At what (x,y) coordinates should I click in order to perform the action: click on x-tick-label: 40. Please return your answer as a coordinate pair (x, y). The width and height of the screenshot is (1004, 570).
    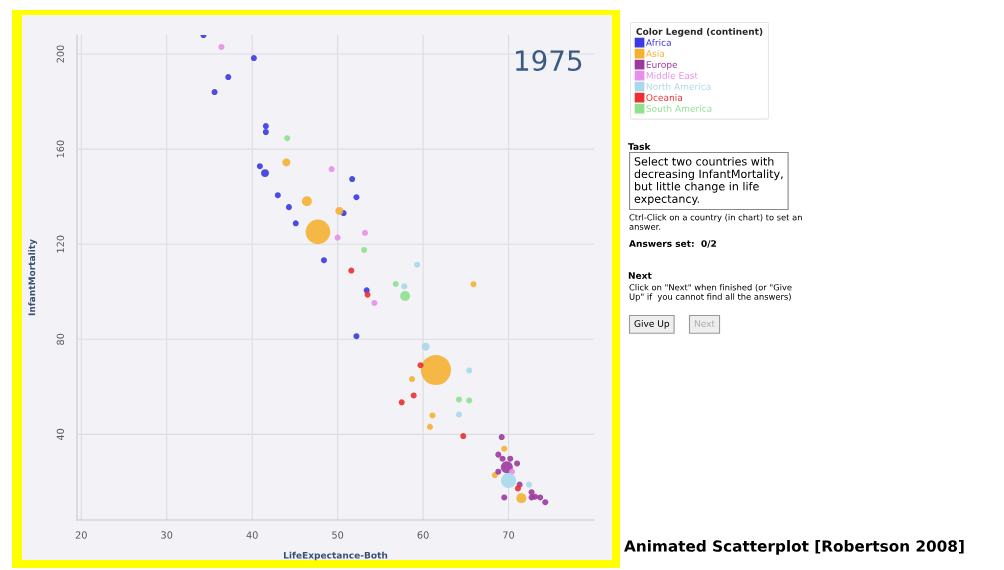
    Looking at the image, I should click on (252, 535).